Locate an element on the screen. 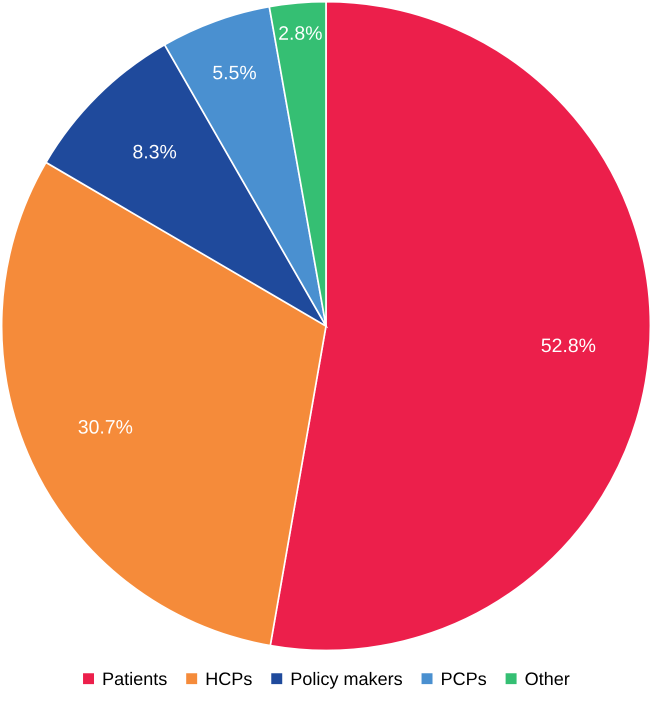 Image resolution: width=652 pixels, height=705 pixels. data-label: 2.8% is located at coordinates (300, 33).